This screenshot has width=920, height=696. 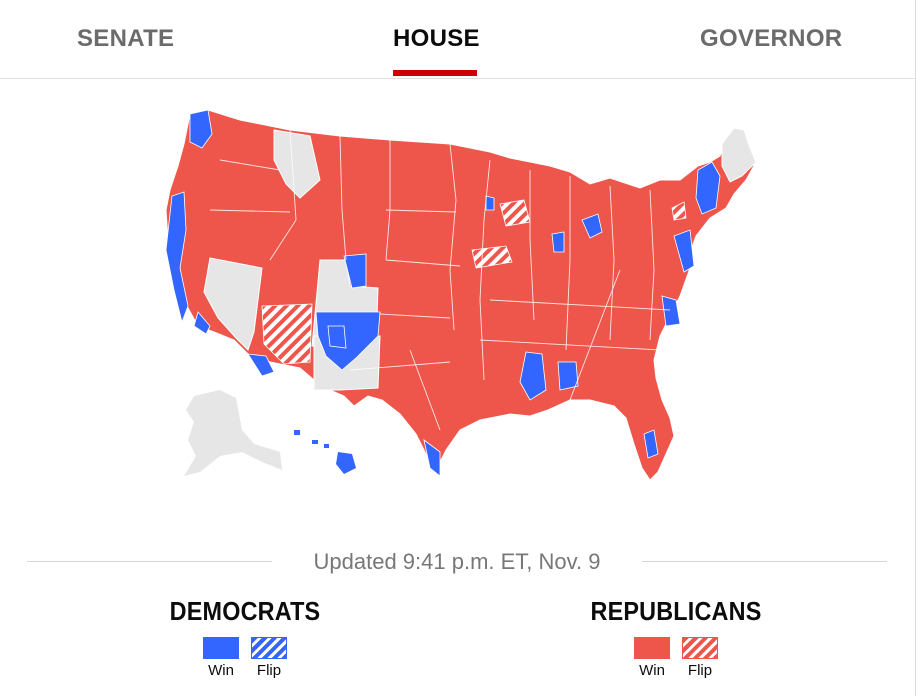 What do you see at coordinates (269, 648) in the screenshot?
I see `dem-flip-swatch` at bounding box center [269, 648].